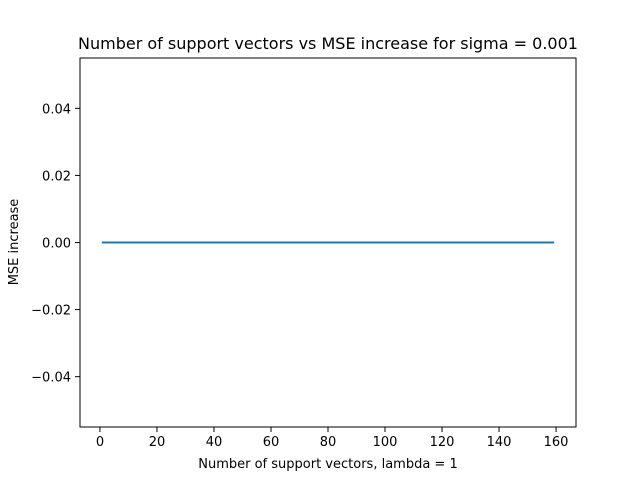 This screenshot has height=480, width=640. I want to click on x-tick-label: 100, so click(385, 442).